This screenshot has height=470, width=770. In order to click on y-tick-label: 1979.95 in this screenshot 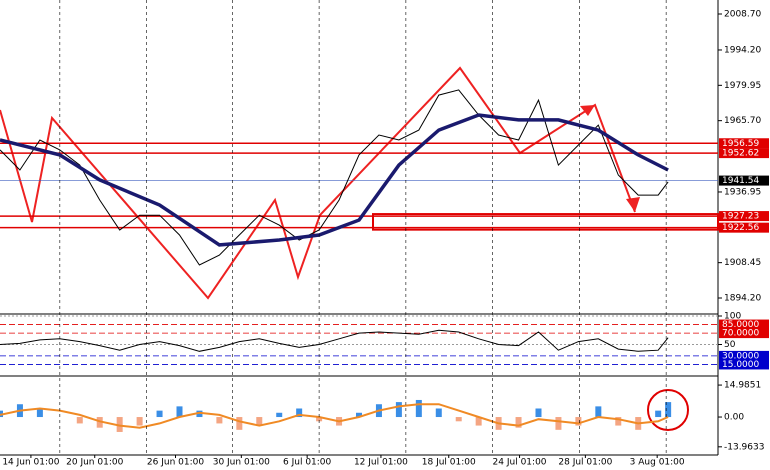, I will do `click(742, 86)`.